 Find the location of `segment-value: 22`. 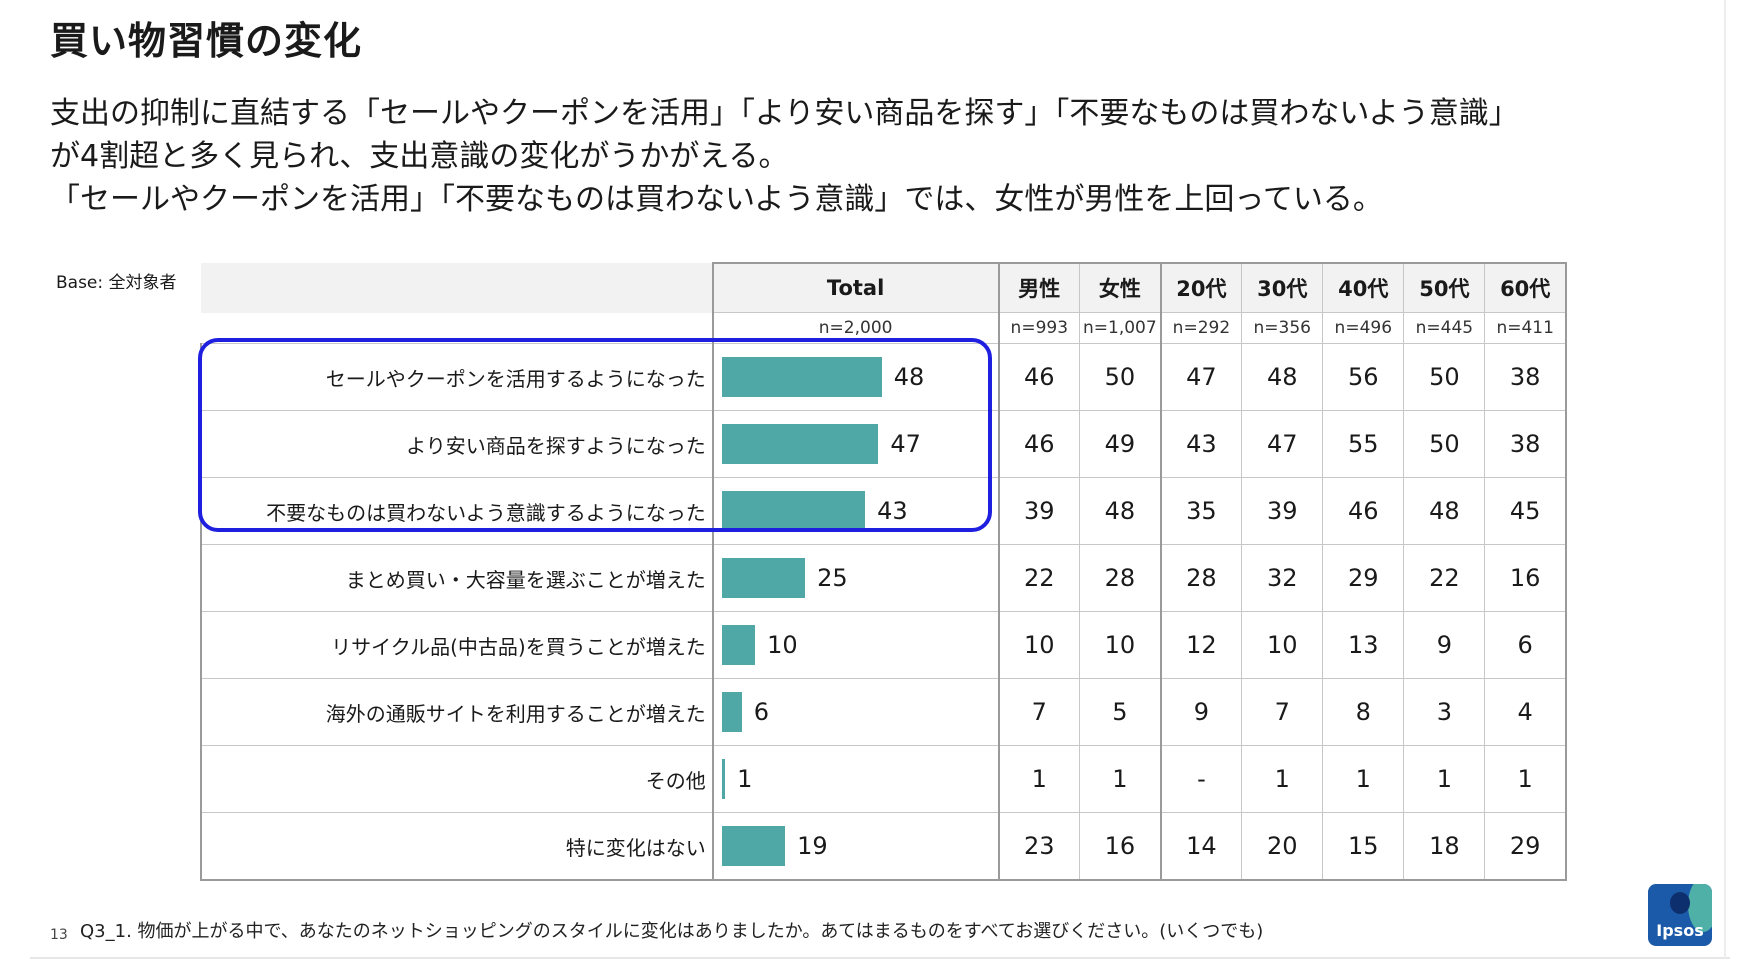

segment-value: 22 is located at coordinates (1039, 578).